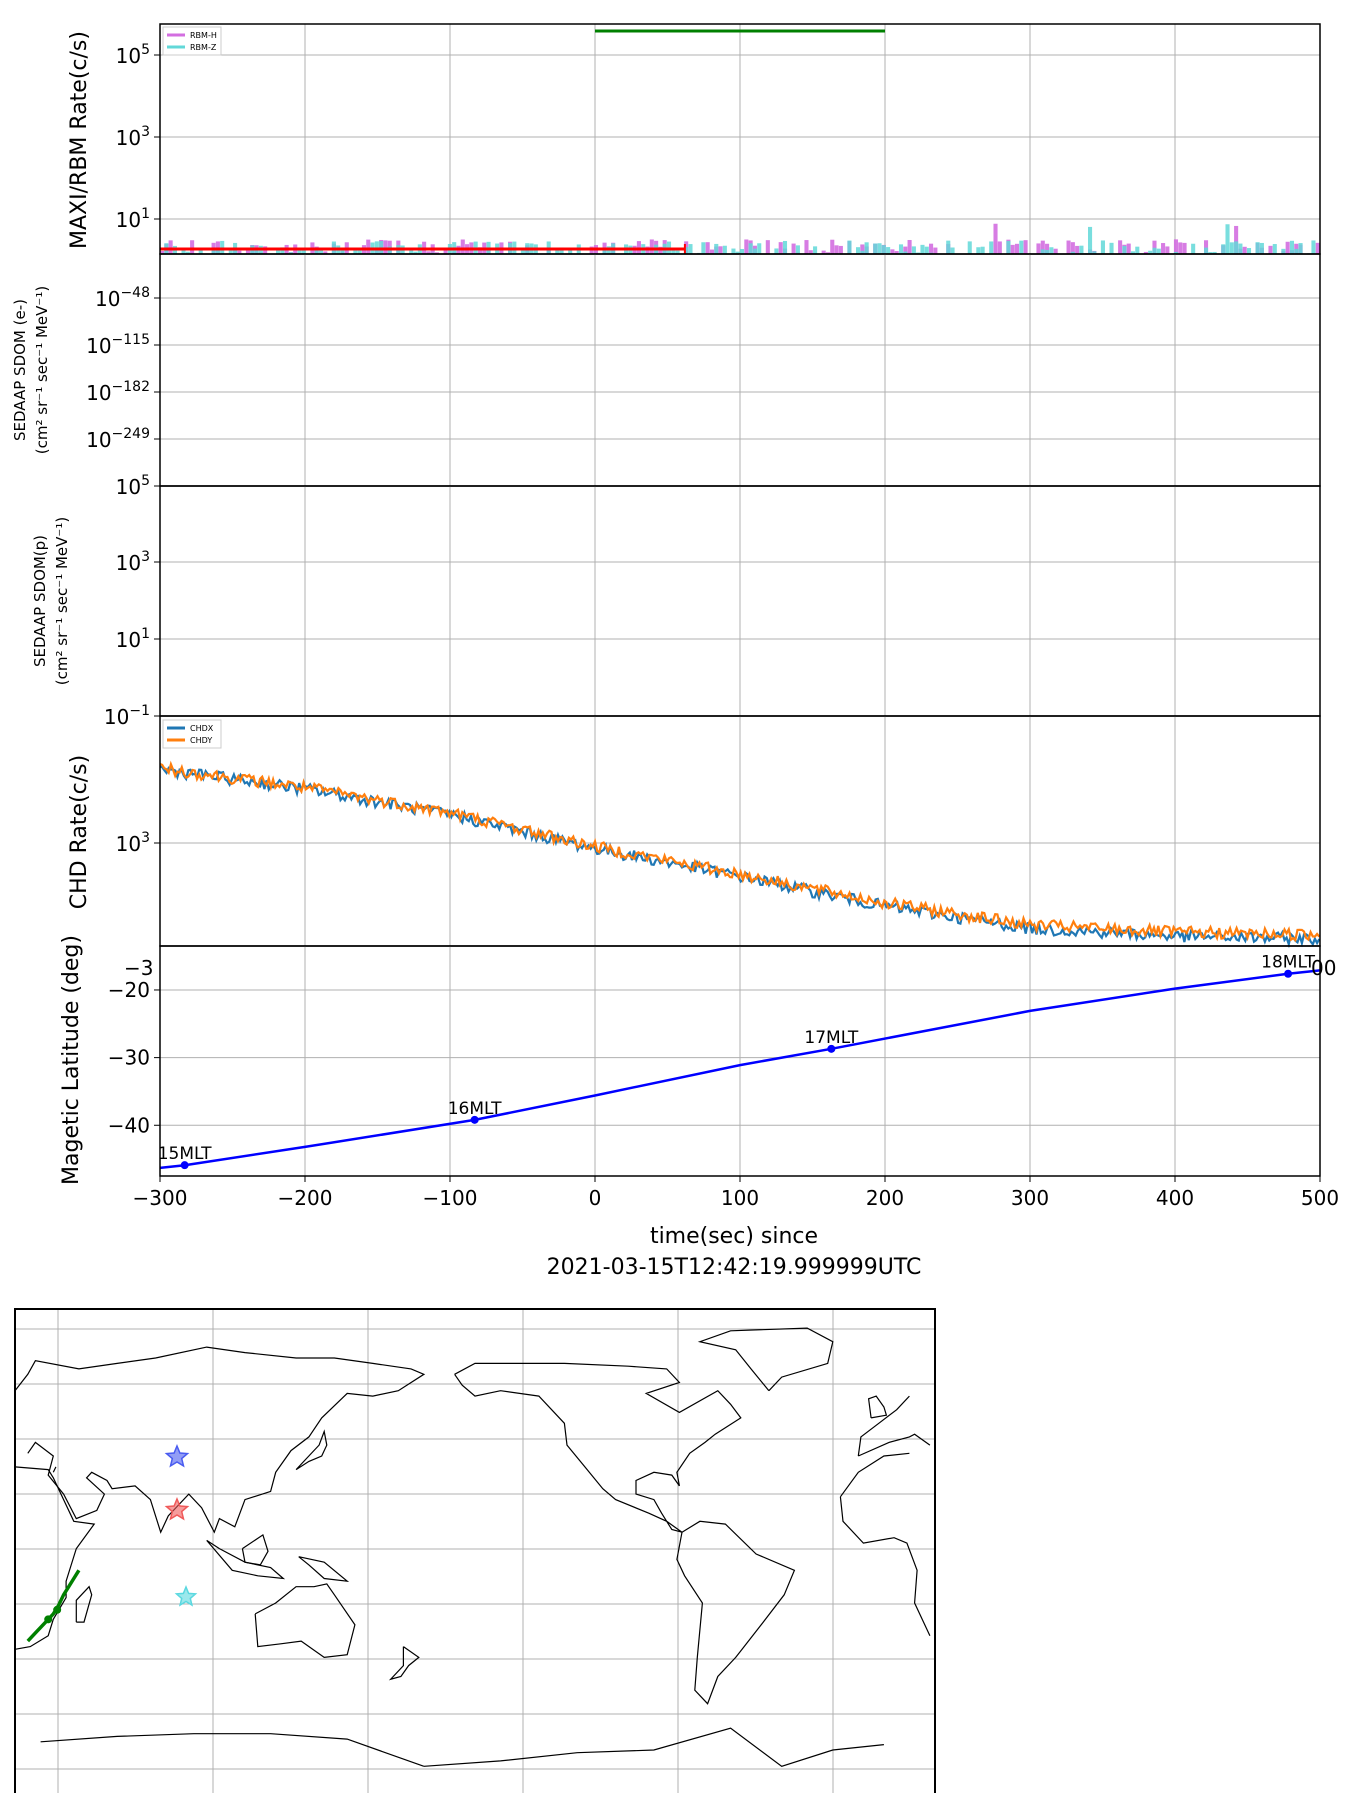 This screenshot has width=1360, height=1793. What do you see at coordinates (42, 370) in the screenshot?
I see `sedaap-e-ylabel-2: (cm² sr⁻¹ sec⁻¹ MeV⁻¹)` at bounding box center [42, 370].